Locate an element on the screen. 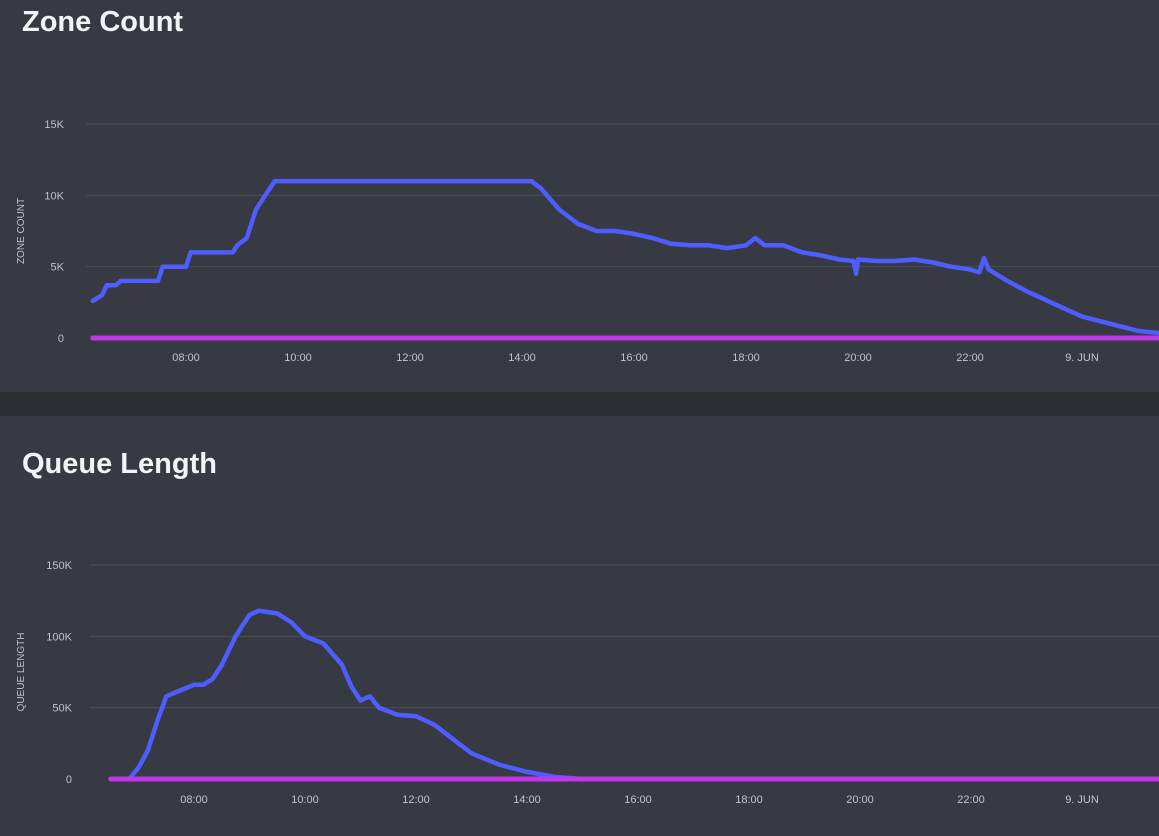 The height and width of the screenshot is (836, 1159). y-tick-label: 150K is located at coordinates (59, 566).